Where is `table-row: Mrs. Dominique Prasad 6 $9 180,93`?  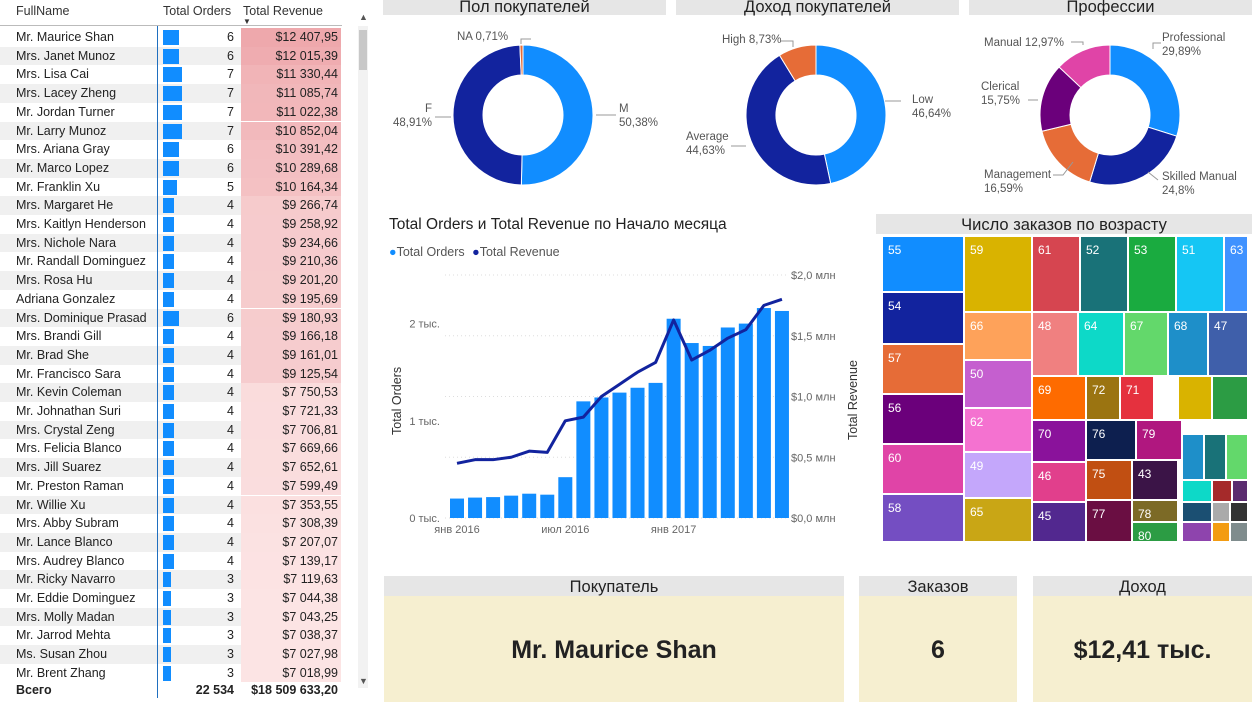
table-row: Mrs. Dominique Prasad 6 $9 180,93 is located at coordinates (170, 318).